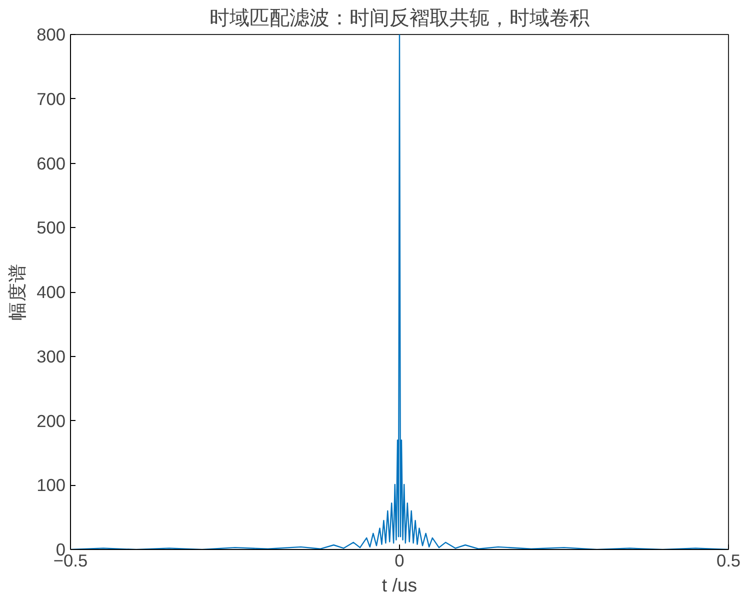 This screenshot has width=744, height=607. I want to click on y-tick-label: 400, so click(51, 292).